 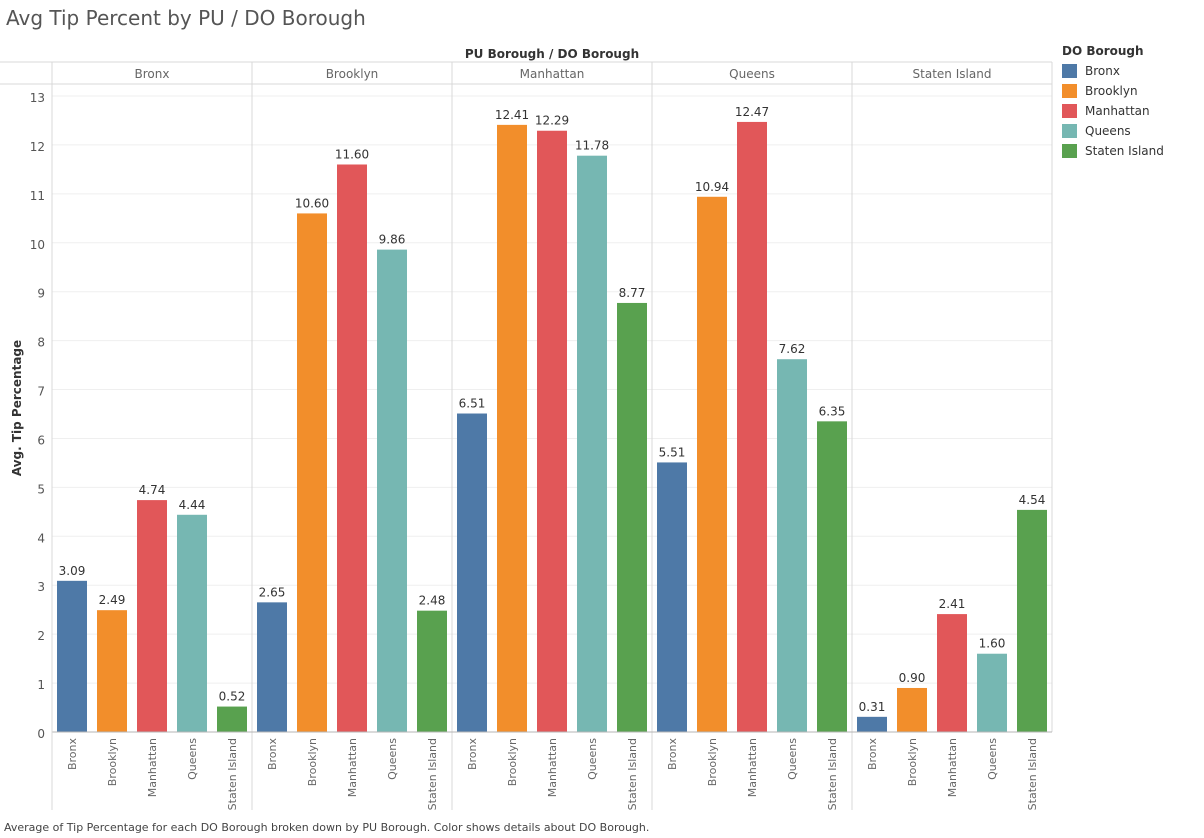 I want to click on y-tick-label: 2, so click(x=41, y=636).